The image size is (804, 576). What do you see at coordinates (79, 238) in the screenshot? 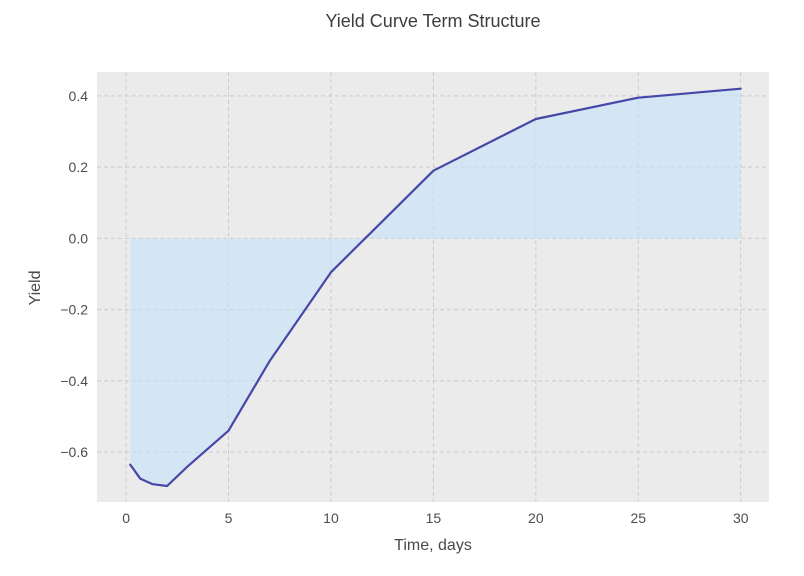
I see `y-tick-label: 0.0` at bounding box center [79, 238].